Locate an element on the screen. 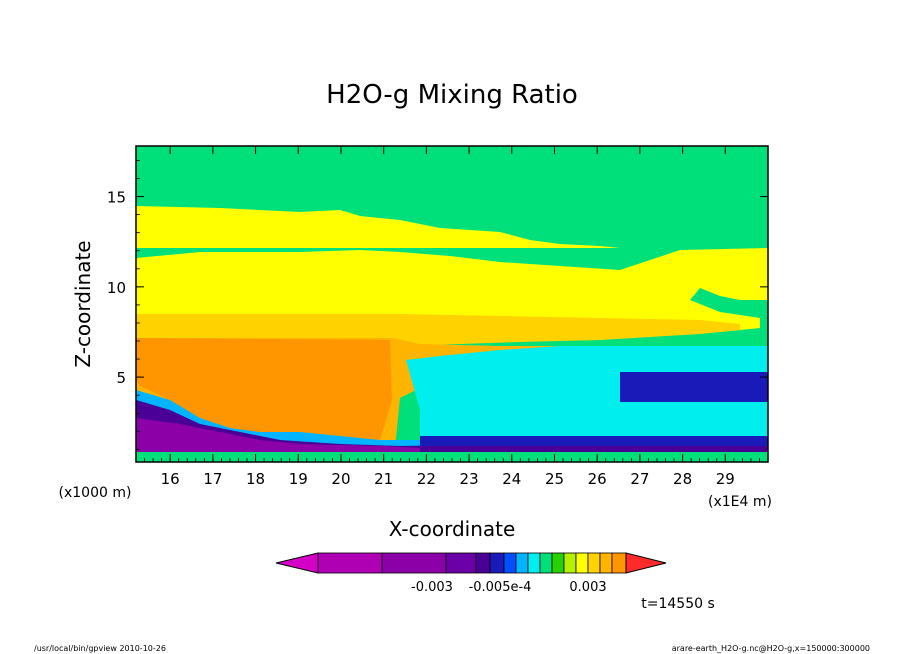 This screenshot has height=654, width=904. colorbar-arrow-right is located at coordinates (646, 563).